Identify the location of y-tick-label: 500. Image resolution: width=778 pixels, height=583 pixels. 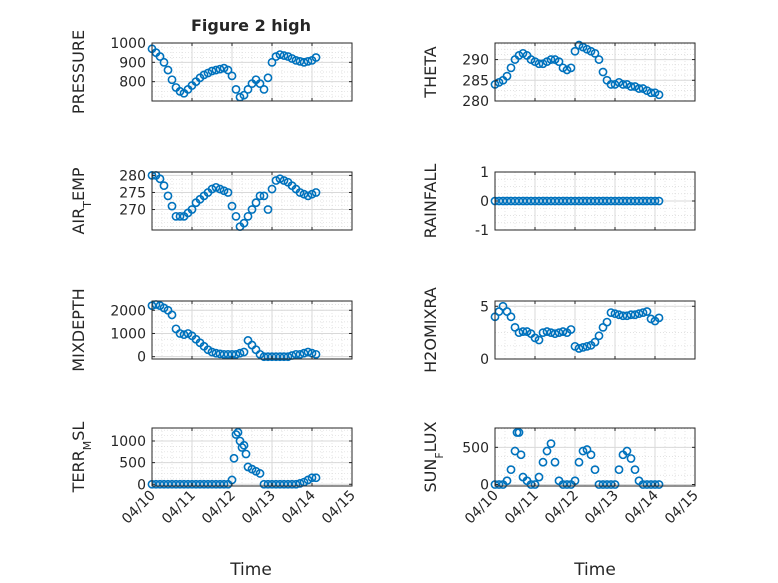
(132, 464).